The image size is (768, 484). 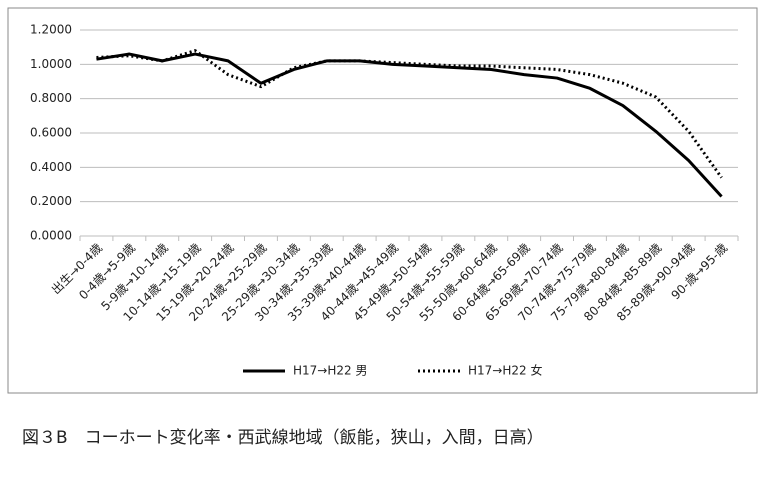 What do you see at coordinates (505, 370) in the screenshot?
I see `legend-label: H17→H22 女` at bounding box center [505, 370].